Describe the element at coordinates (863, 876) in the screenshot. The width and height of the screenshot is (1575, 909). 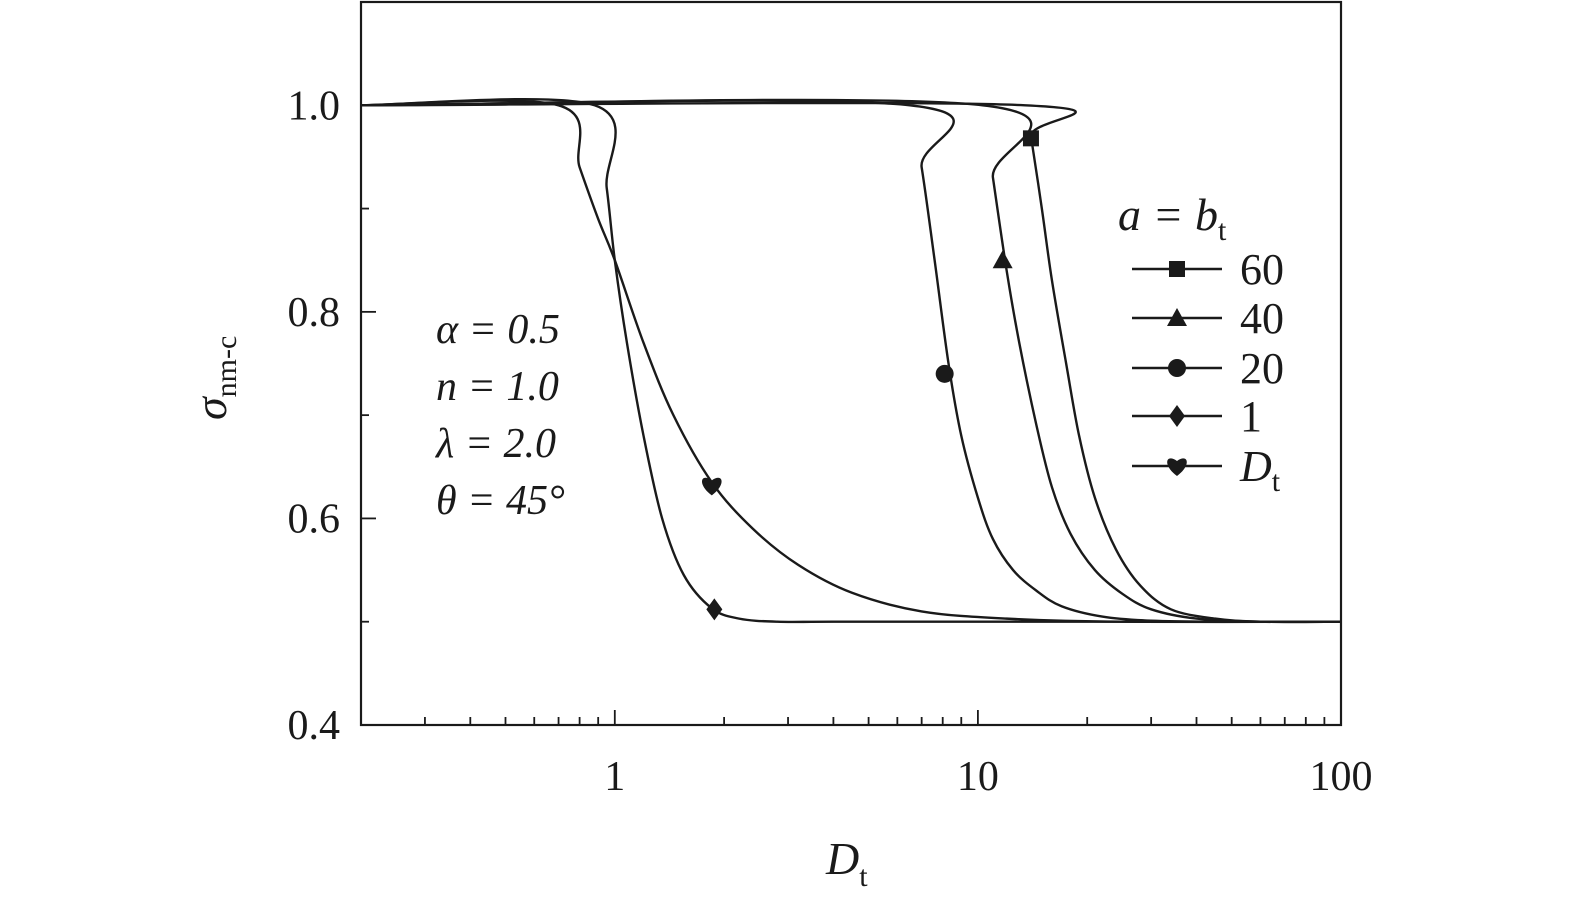
I see `x-axis-title-sub: t` at that location.